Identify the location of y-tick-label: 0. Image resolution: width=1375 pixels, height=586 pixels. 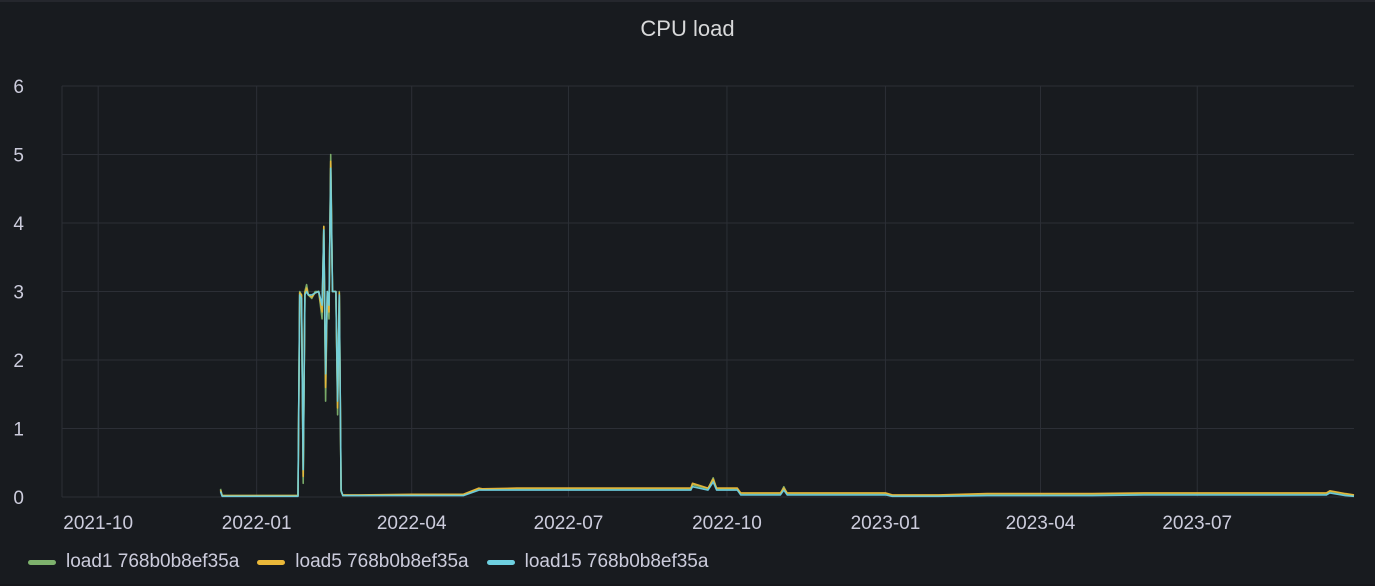
(18, 498).